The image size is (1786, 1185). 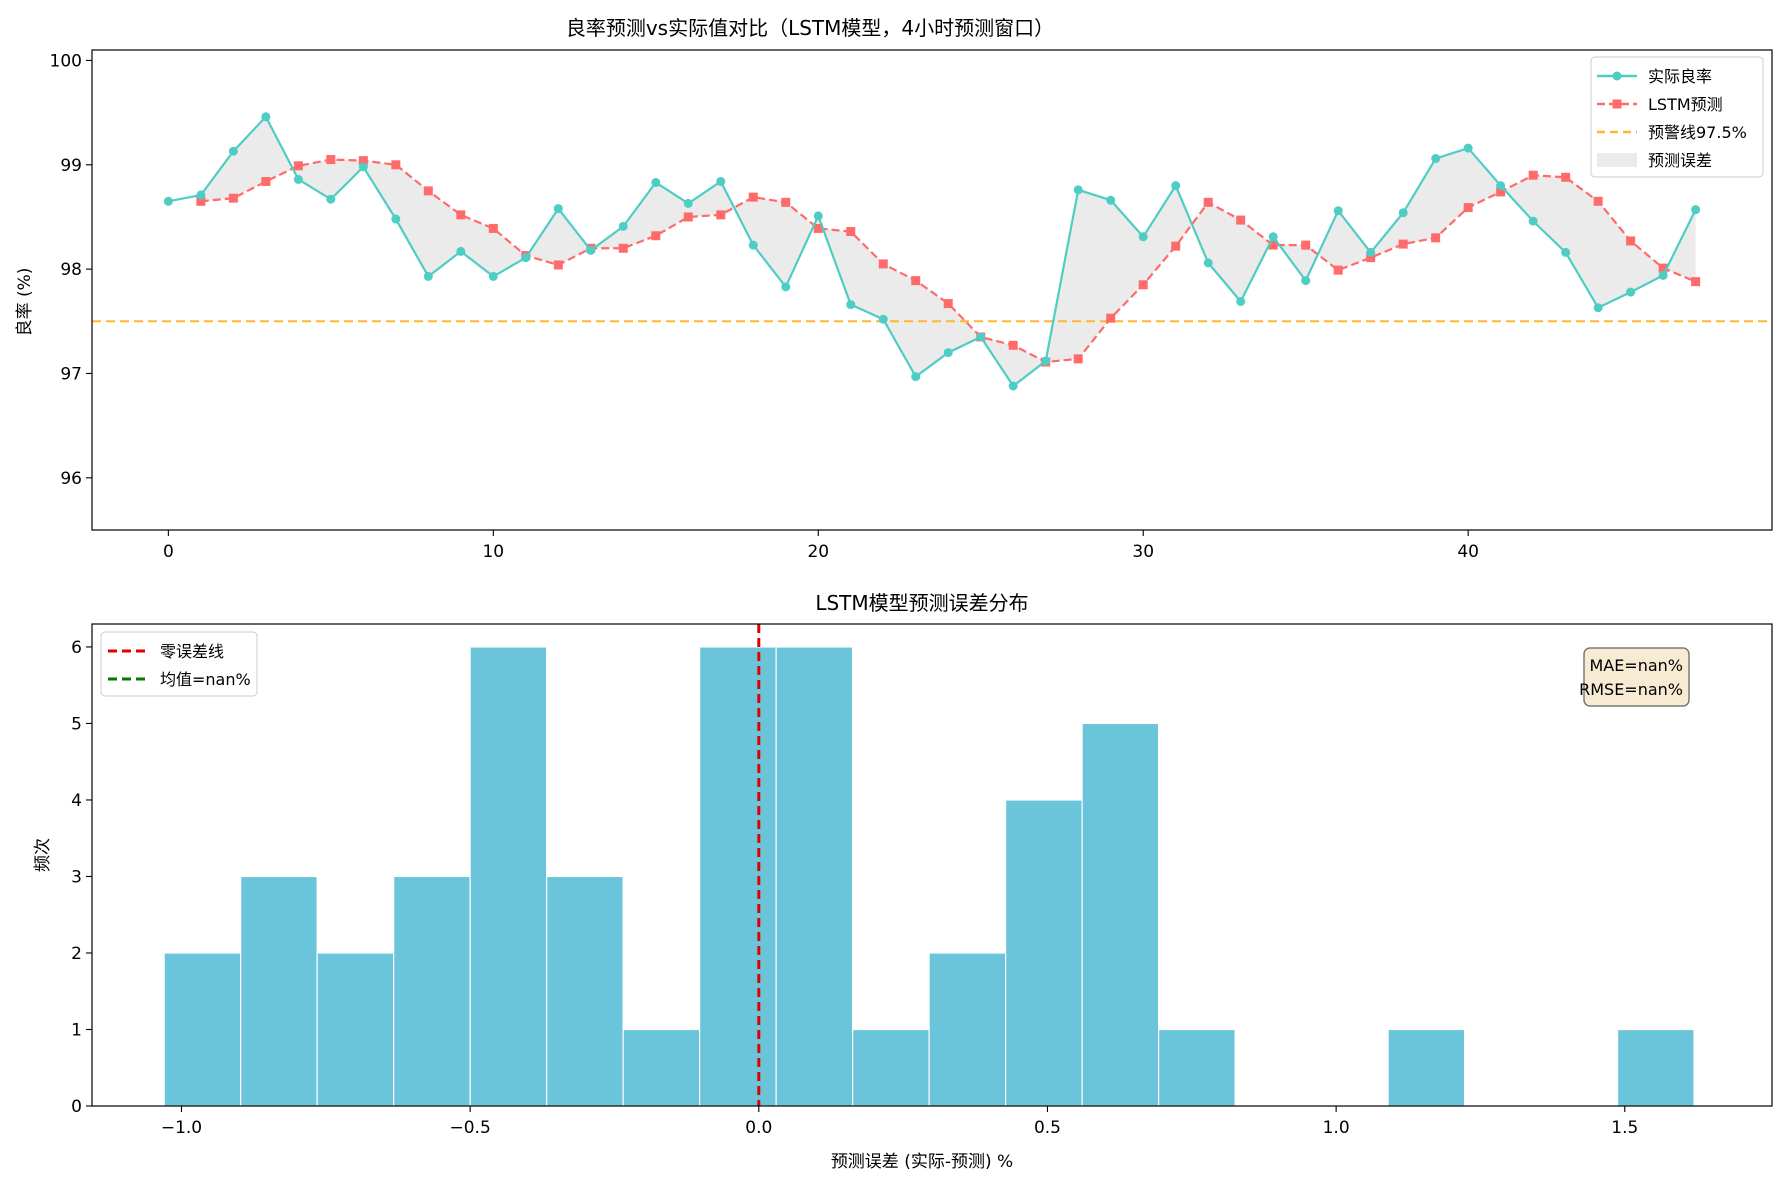 I want to click on y-tick-label: 0, so click(x=76, y=1107).